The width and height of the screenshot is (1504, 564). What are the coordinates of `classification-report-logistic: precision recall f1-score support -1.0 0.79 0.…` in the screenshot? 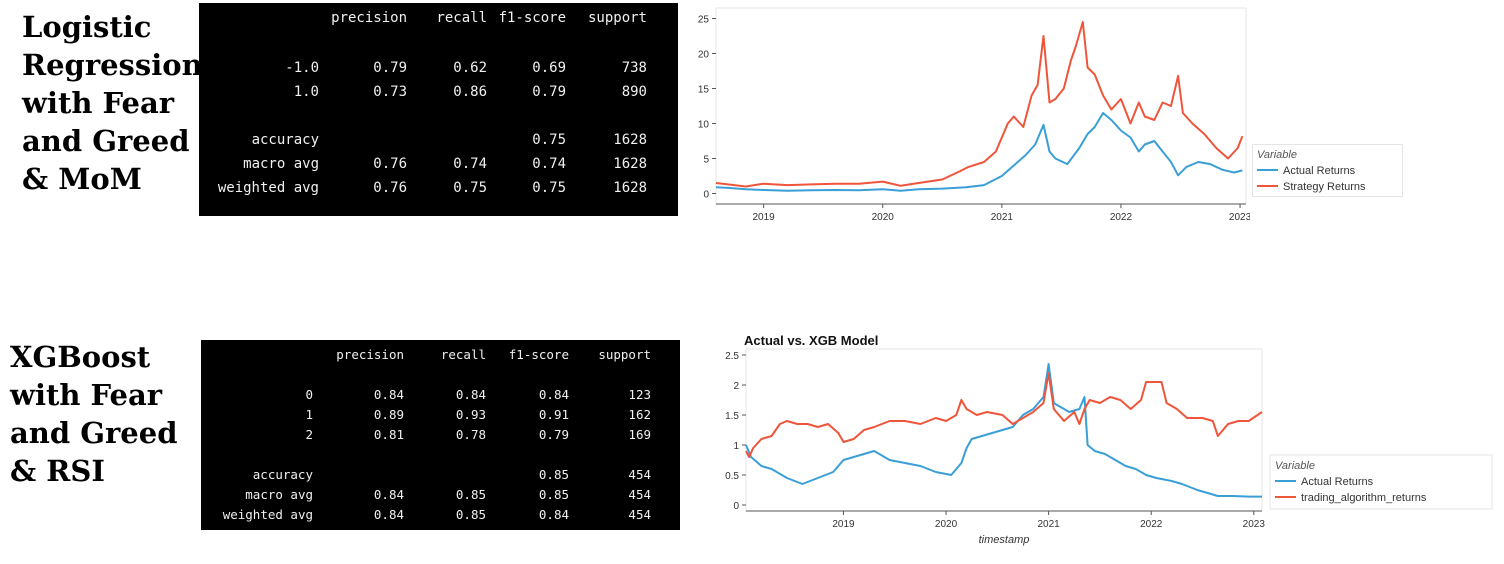 It's located at (438, 109).